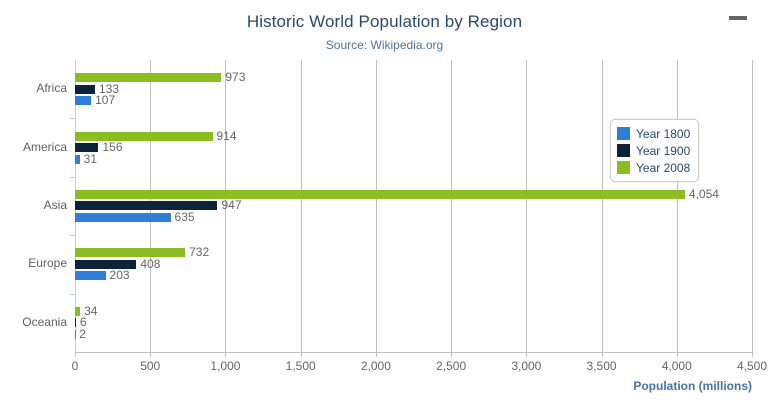 Image resolution: width=769 pixels, height=416 pixels. I want to click on bar-row: 156, so click(413, 147).